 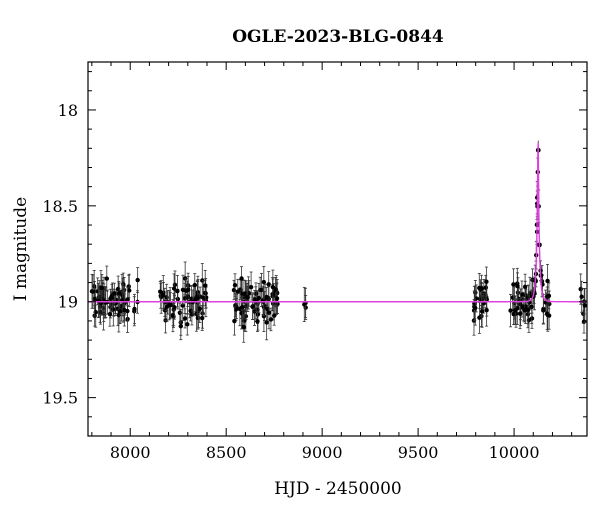 What do you see at coordinates (60, 206) in the screenshot?
I see `y-tick-label: 18.5` at bounding box center [60, 206].